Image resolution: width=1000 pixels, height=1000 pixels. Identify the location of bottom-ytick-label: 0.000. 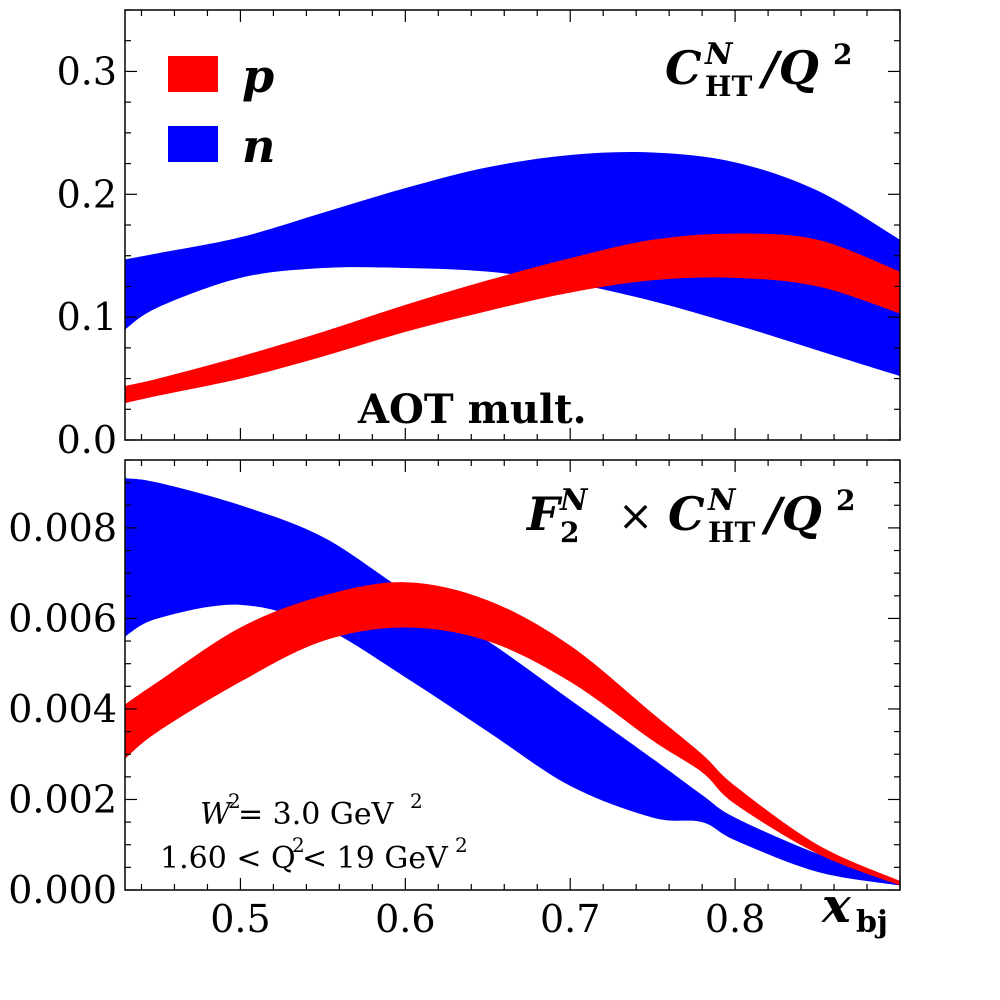
(62, 890).